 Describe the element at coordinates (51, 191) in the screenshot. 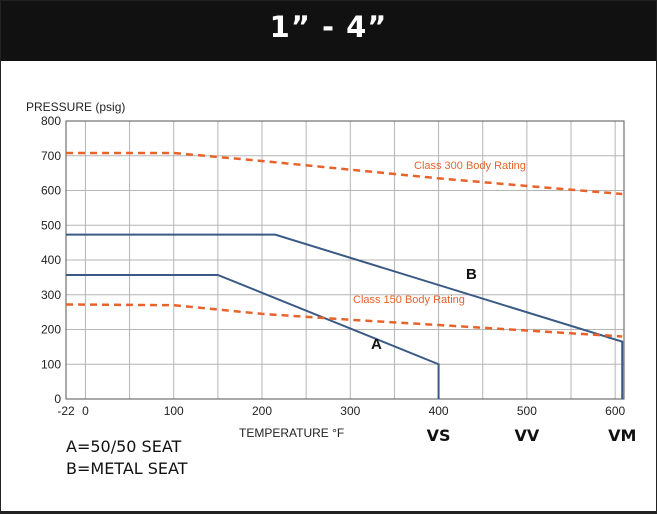

I see `y-tick-label: 600` at that location.